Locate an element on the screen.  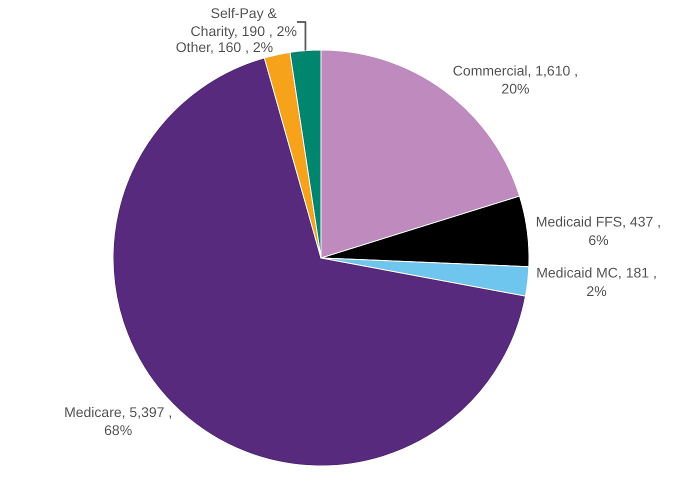
slice-label: Other, 160 , 2% is located at coordinates (225, 47).